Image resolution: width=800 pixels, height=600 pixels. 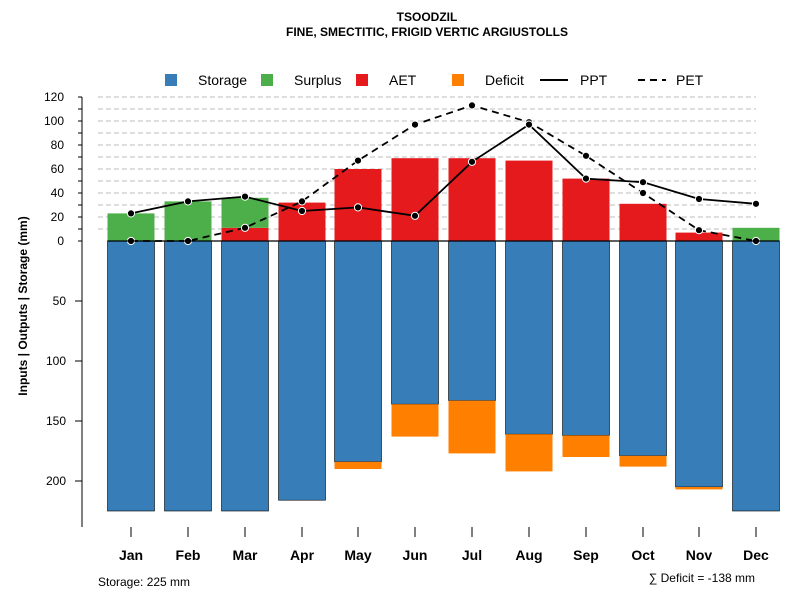 I want to click on point-ppt-nov, so click(x=699, y=199).